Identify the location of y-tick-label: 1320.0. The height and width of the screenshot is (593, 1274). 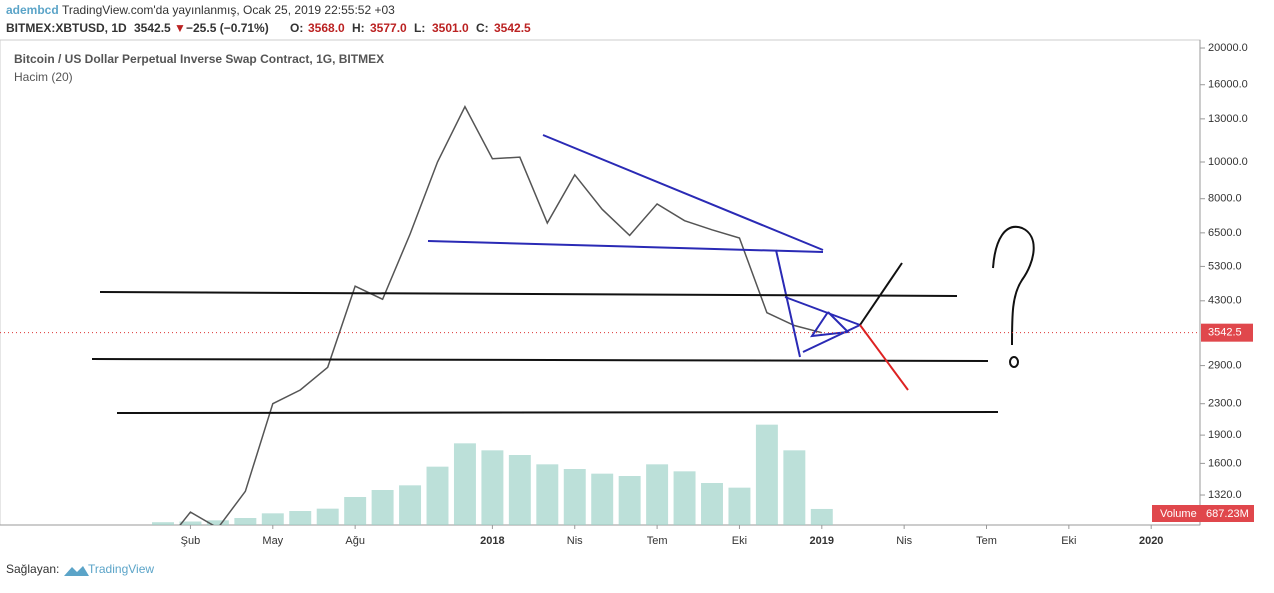
(1225, 495).